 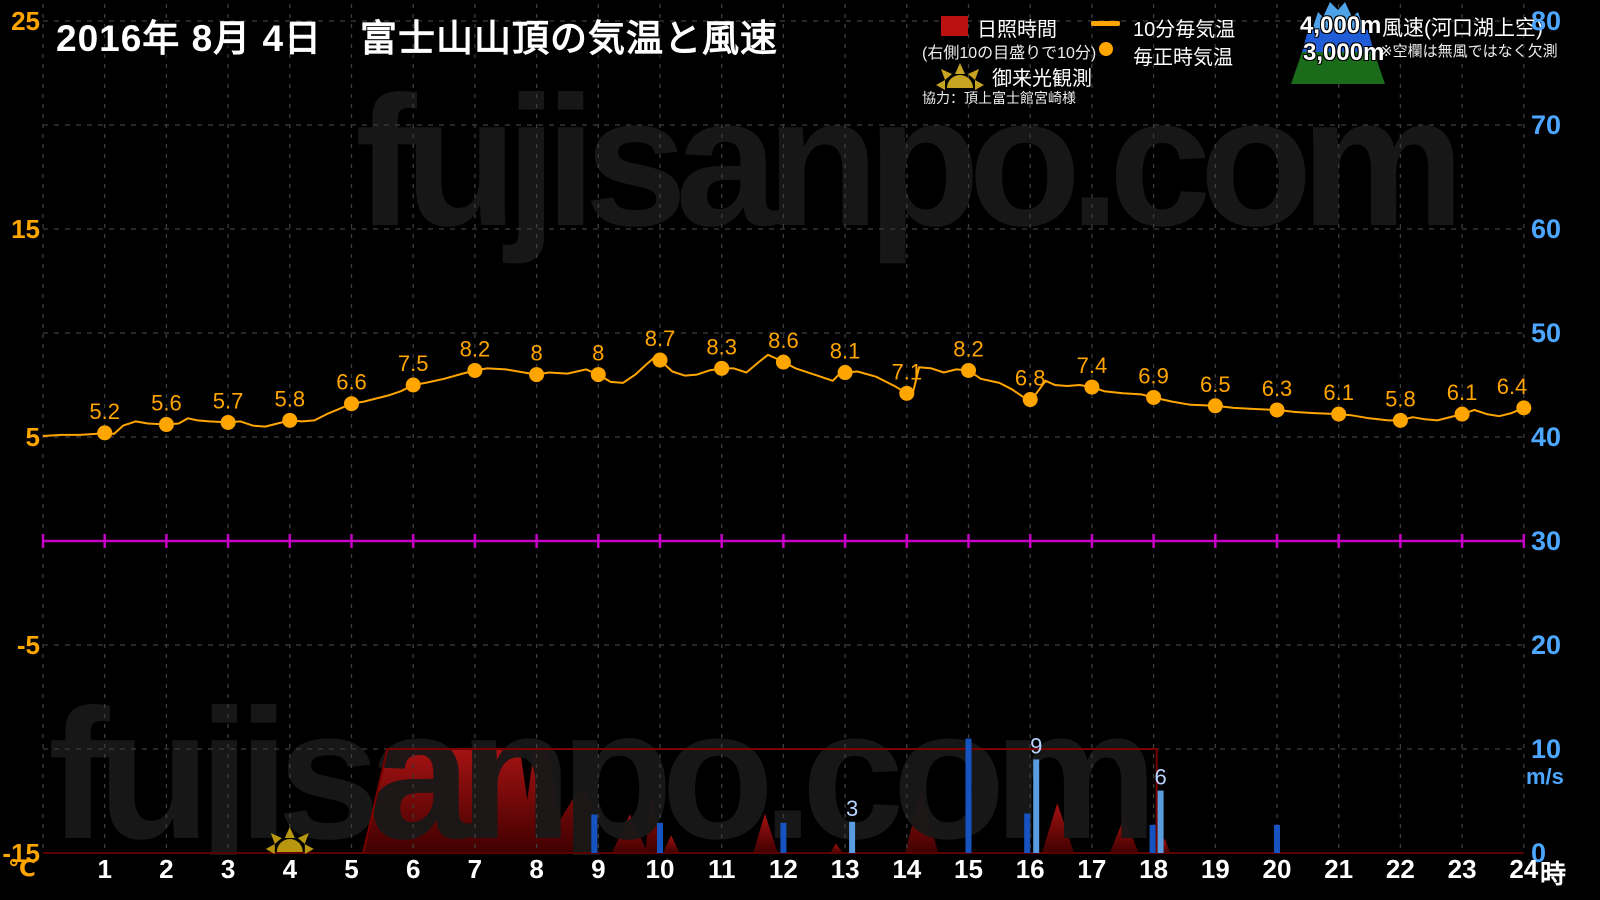 What do you see at coordinates (413, 363) in the screenshot?
I see `temp-value-label: 7.5` at bounding box center [413, 363].